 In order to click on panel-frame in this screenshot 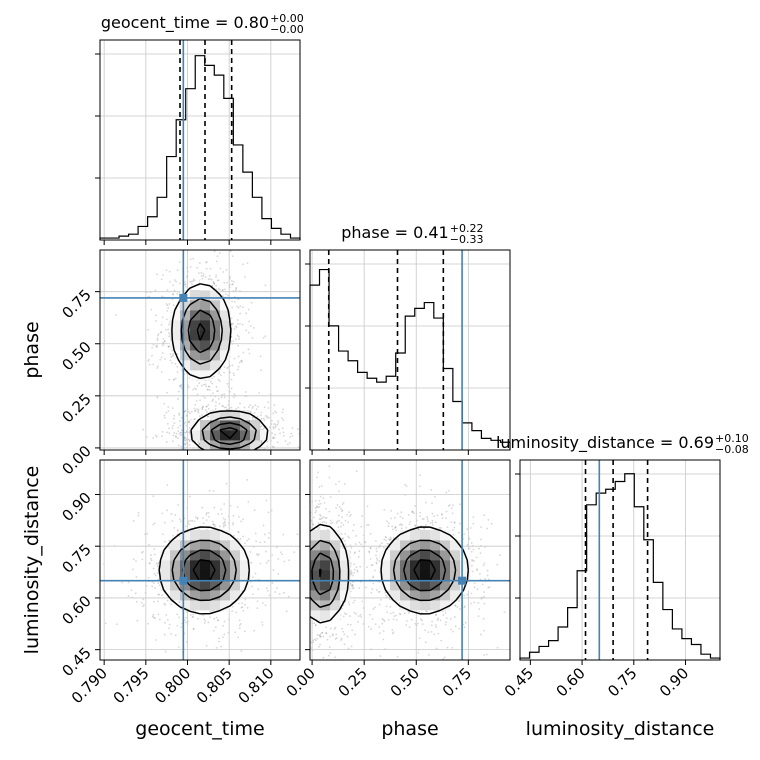, I will do `click(200, 560)`.